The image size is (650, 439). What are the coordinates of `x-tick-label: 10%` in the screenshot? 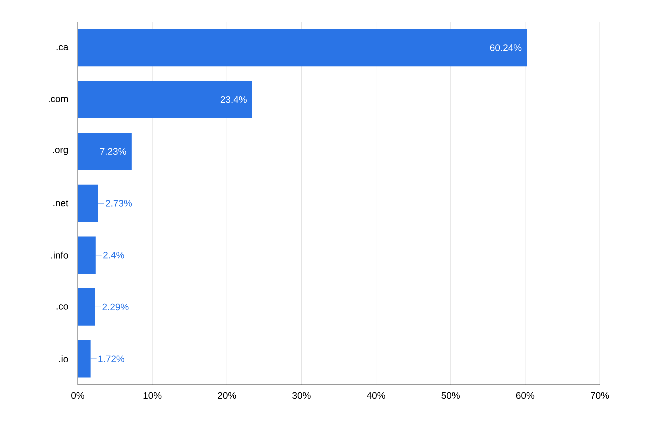 It's located at (153, 396).